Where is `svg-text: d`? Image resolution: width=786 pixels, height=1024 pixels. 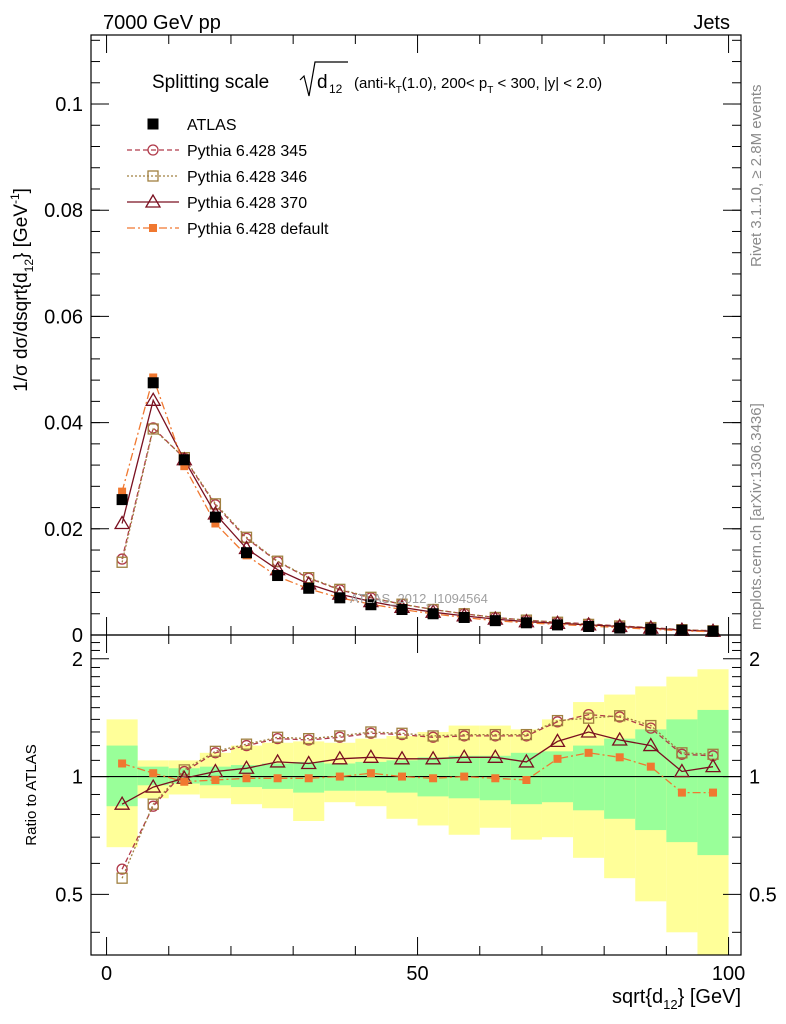 svg-text: d is located at coordinates (322, 82).